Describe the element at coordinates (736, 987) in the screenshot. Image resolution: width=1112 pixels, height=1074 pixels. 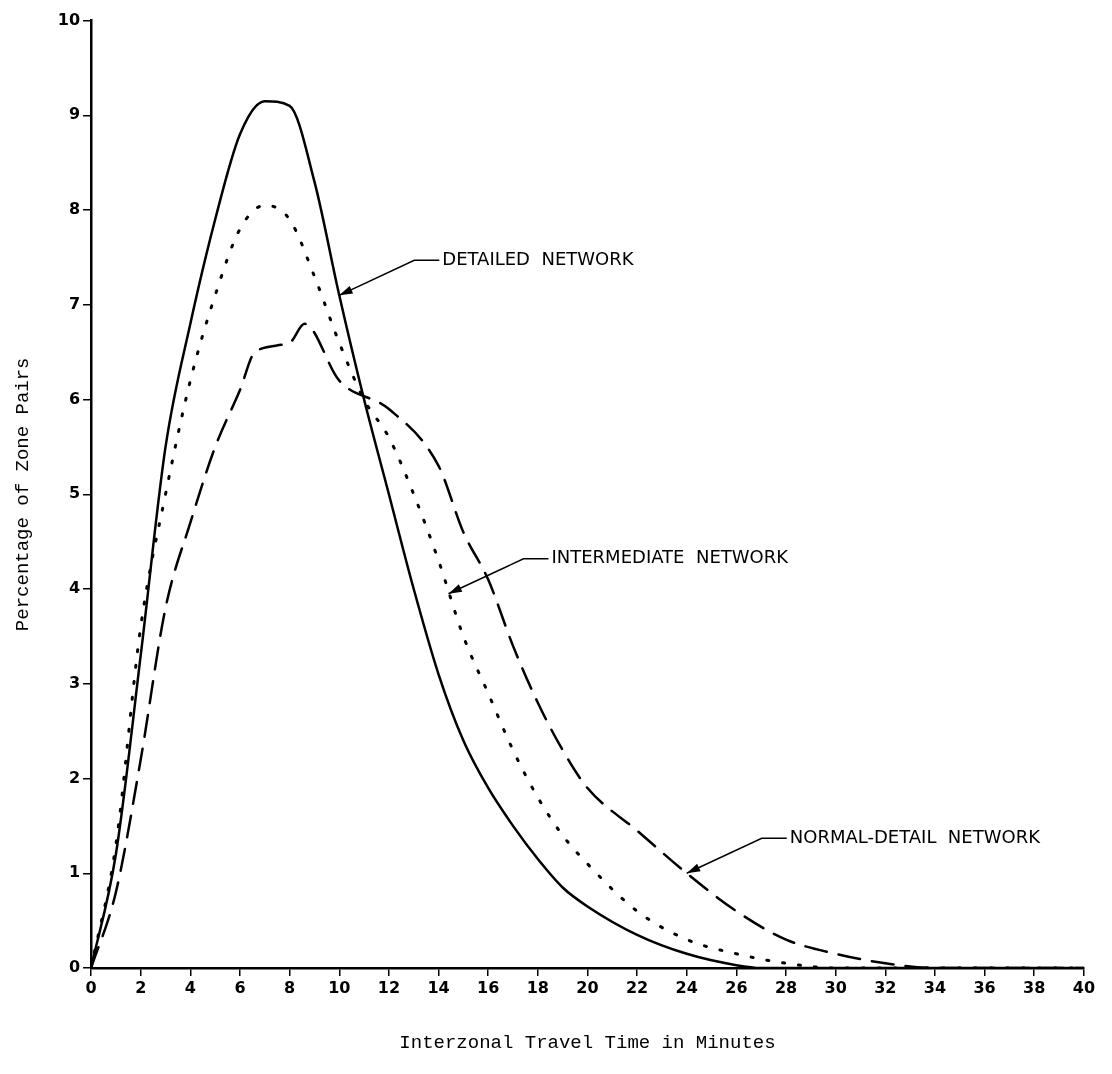
I see `x-tick-label: 26` at that location.